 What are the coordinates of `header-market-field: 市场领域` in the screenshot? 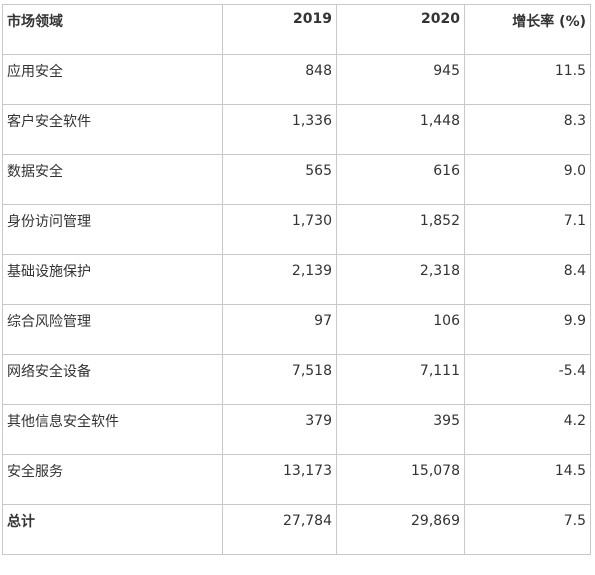 It's located at (112, 29).